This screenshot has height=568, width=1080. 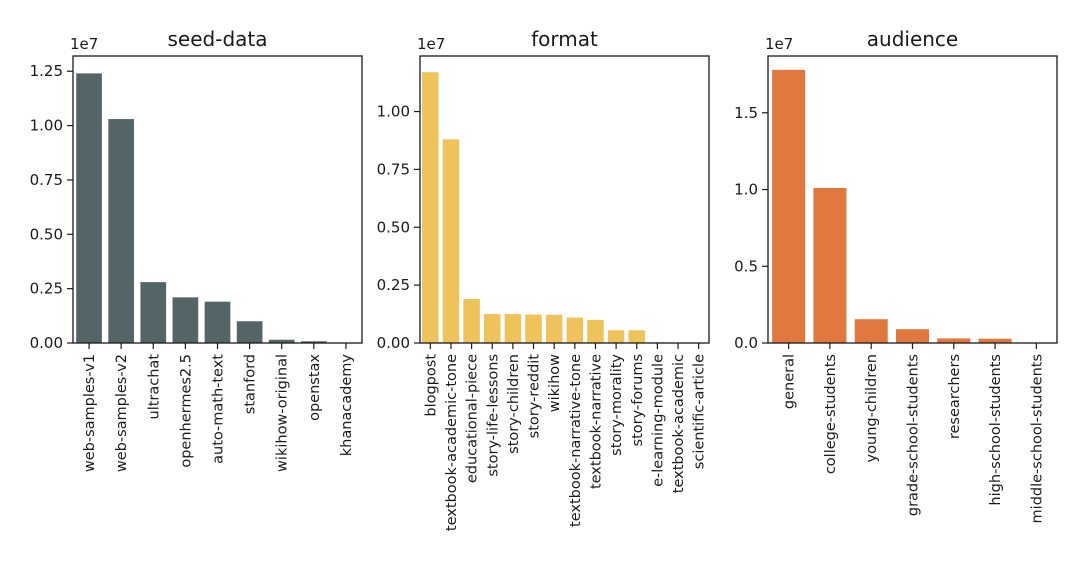 I want to click on x-tick-label: grade-school-students, so click(x=914, y=435).